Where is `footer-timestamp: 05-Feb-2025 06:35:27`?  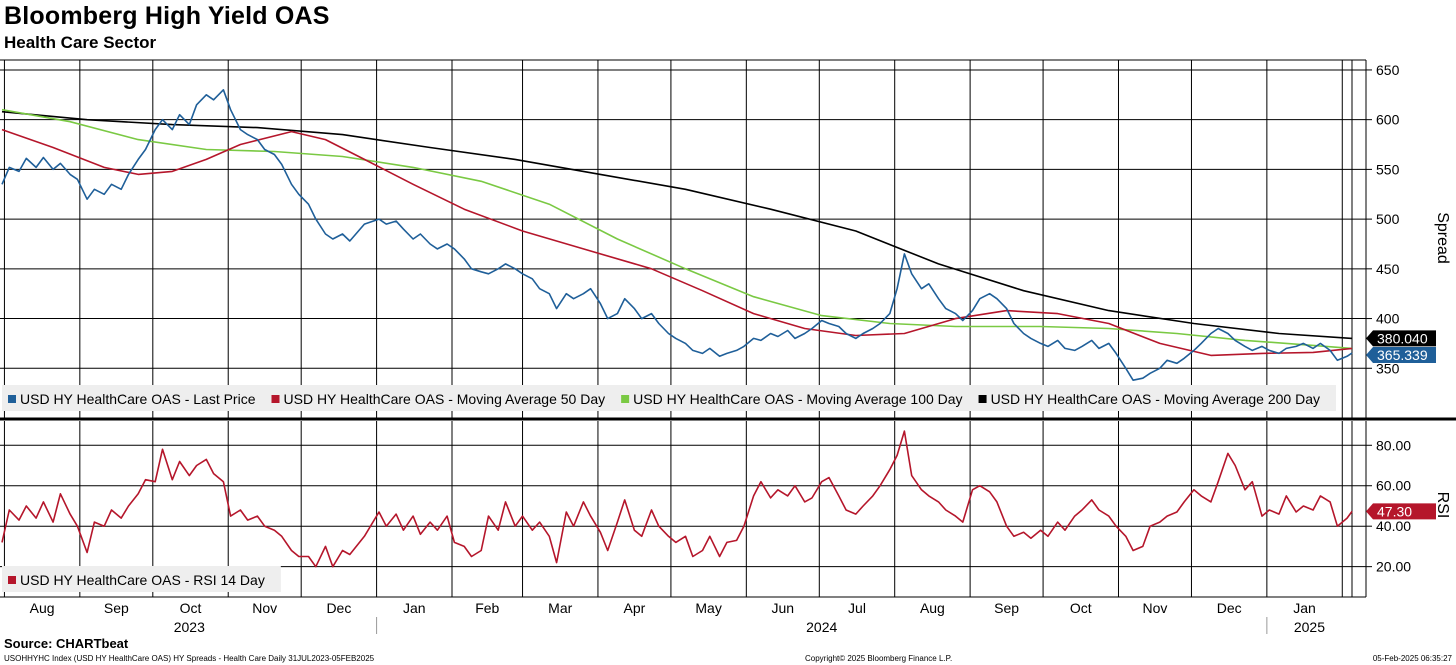
footer-timestamp: 05-Feb-2025 06:35:27 is located at coordinates (1412, 658).